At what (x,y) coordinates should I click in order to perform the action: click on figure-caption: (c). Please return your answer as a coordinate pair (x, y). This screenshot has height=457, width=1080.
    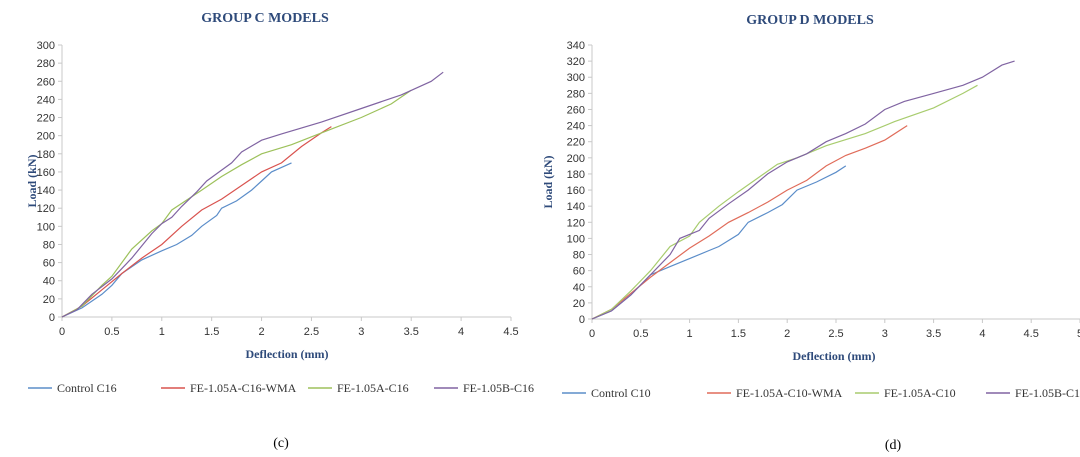
    Looking at the image, I should click on (281, 443).